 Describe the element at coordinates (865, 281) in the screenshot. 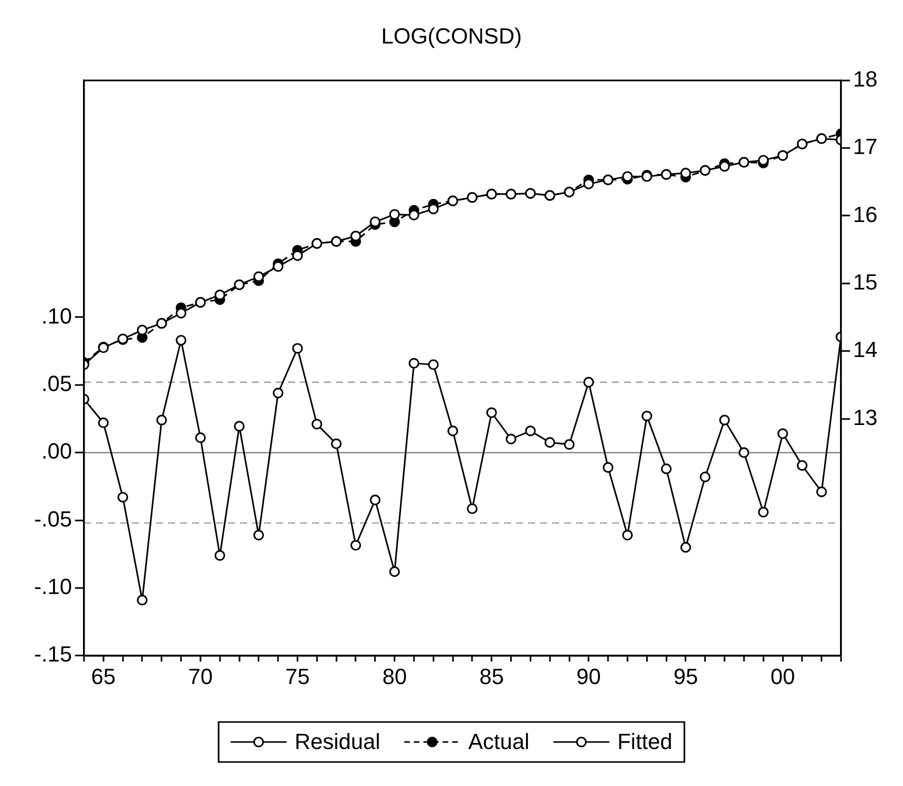

I see `y2-tick-label: 15` at that location.